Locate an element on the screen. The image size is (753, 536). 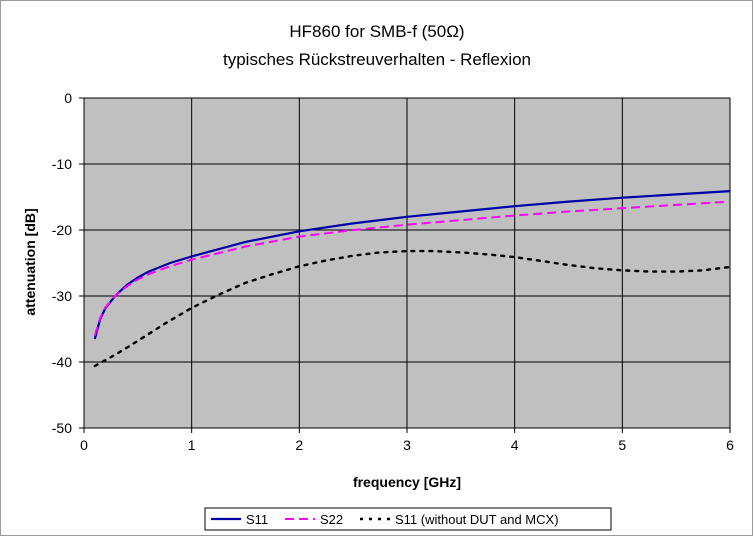
legend: S11 S22 S11 (without DUT and MCX) is located at coordinates (408, 519).